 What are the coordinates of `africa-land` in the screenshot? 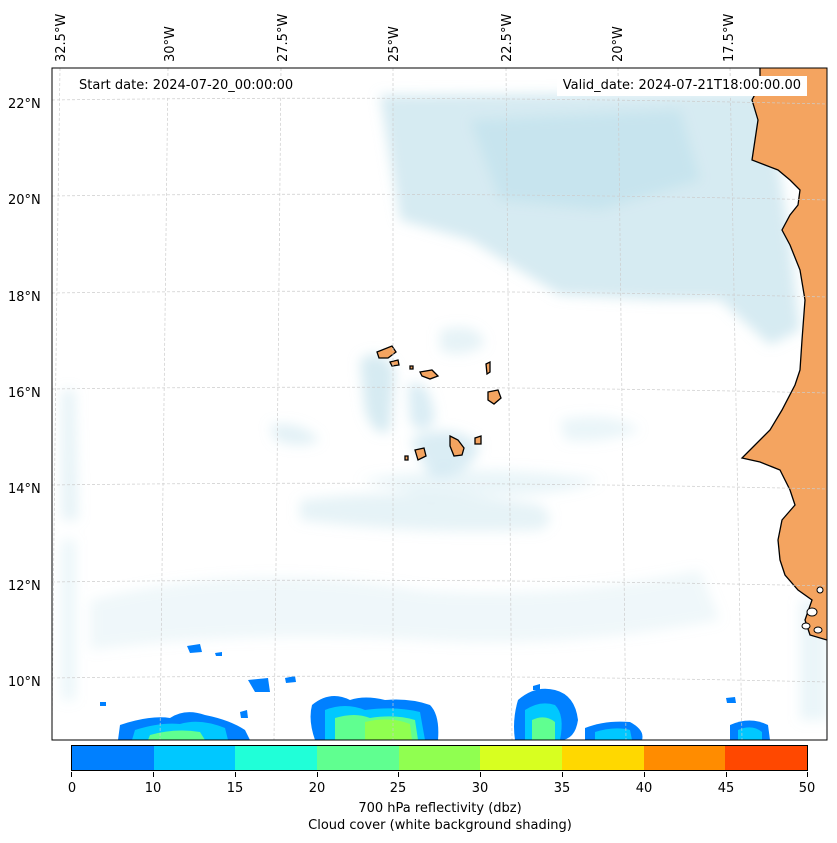 It's located at (784, 354).